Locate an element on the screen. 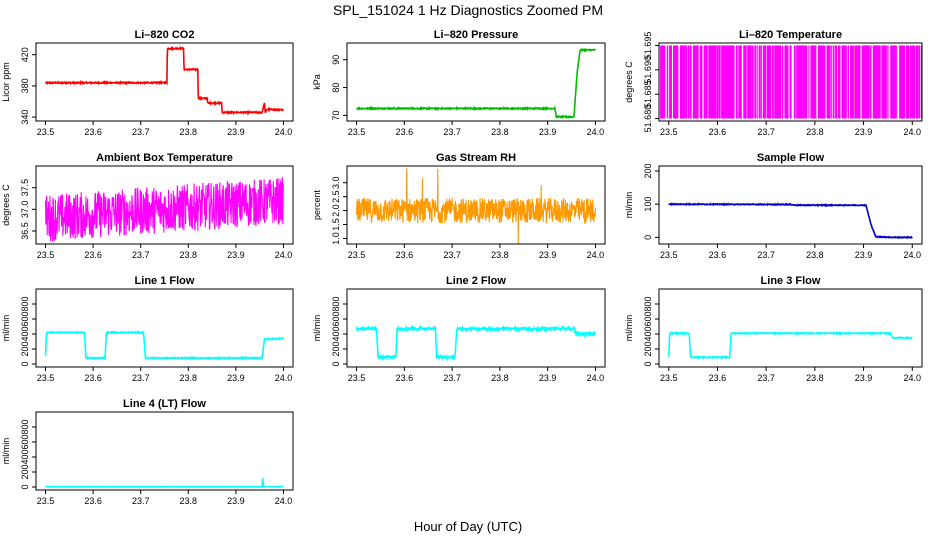  figure-title: SPL_151024 1 Hz Diagnostics Zoomed PM is located at coordinates (468, 10).